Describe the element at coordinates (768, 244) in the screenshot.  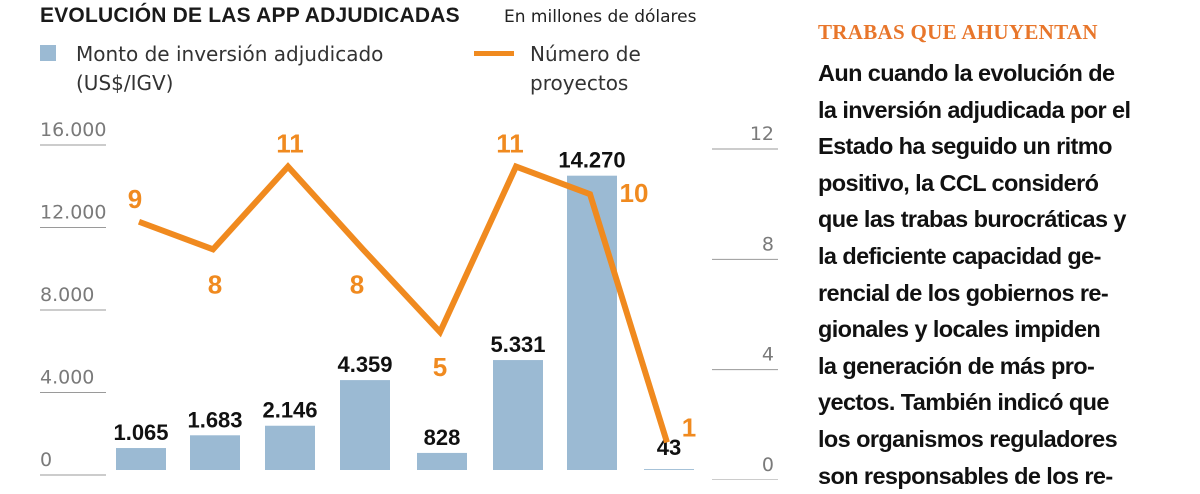
I see `y-right-tick-label: 8` at that location.